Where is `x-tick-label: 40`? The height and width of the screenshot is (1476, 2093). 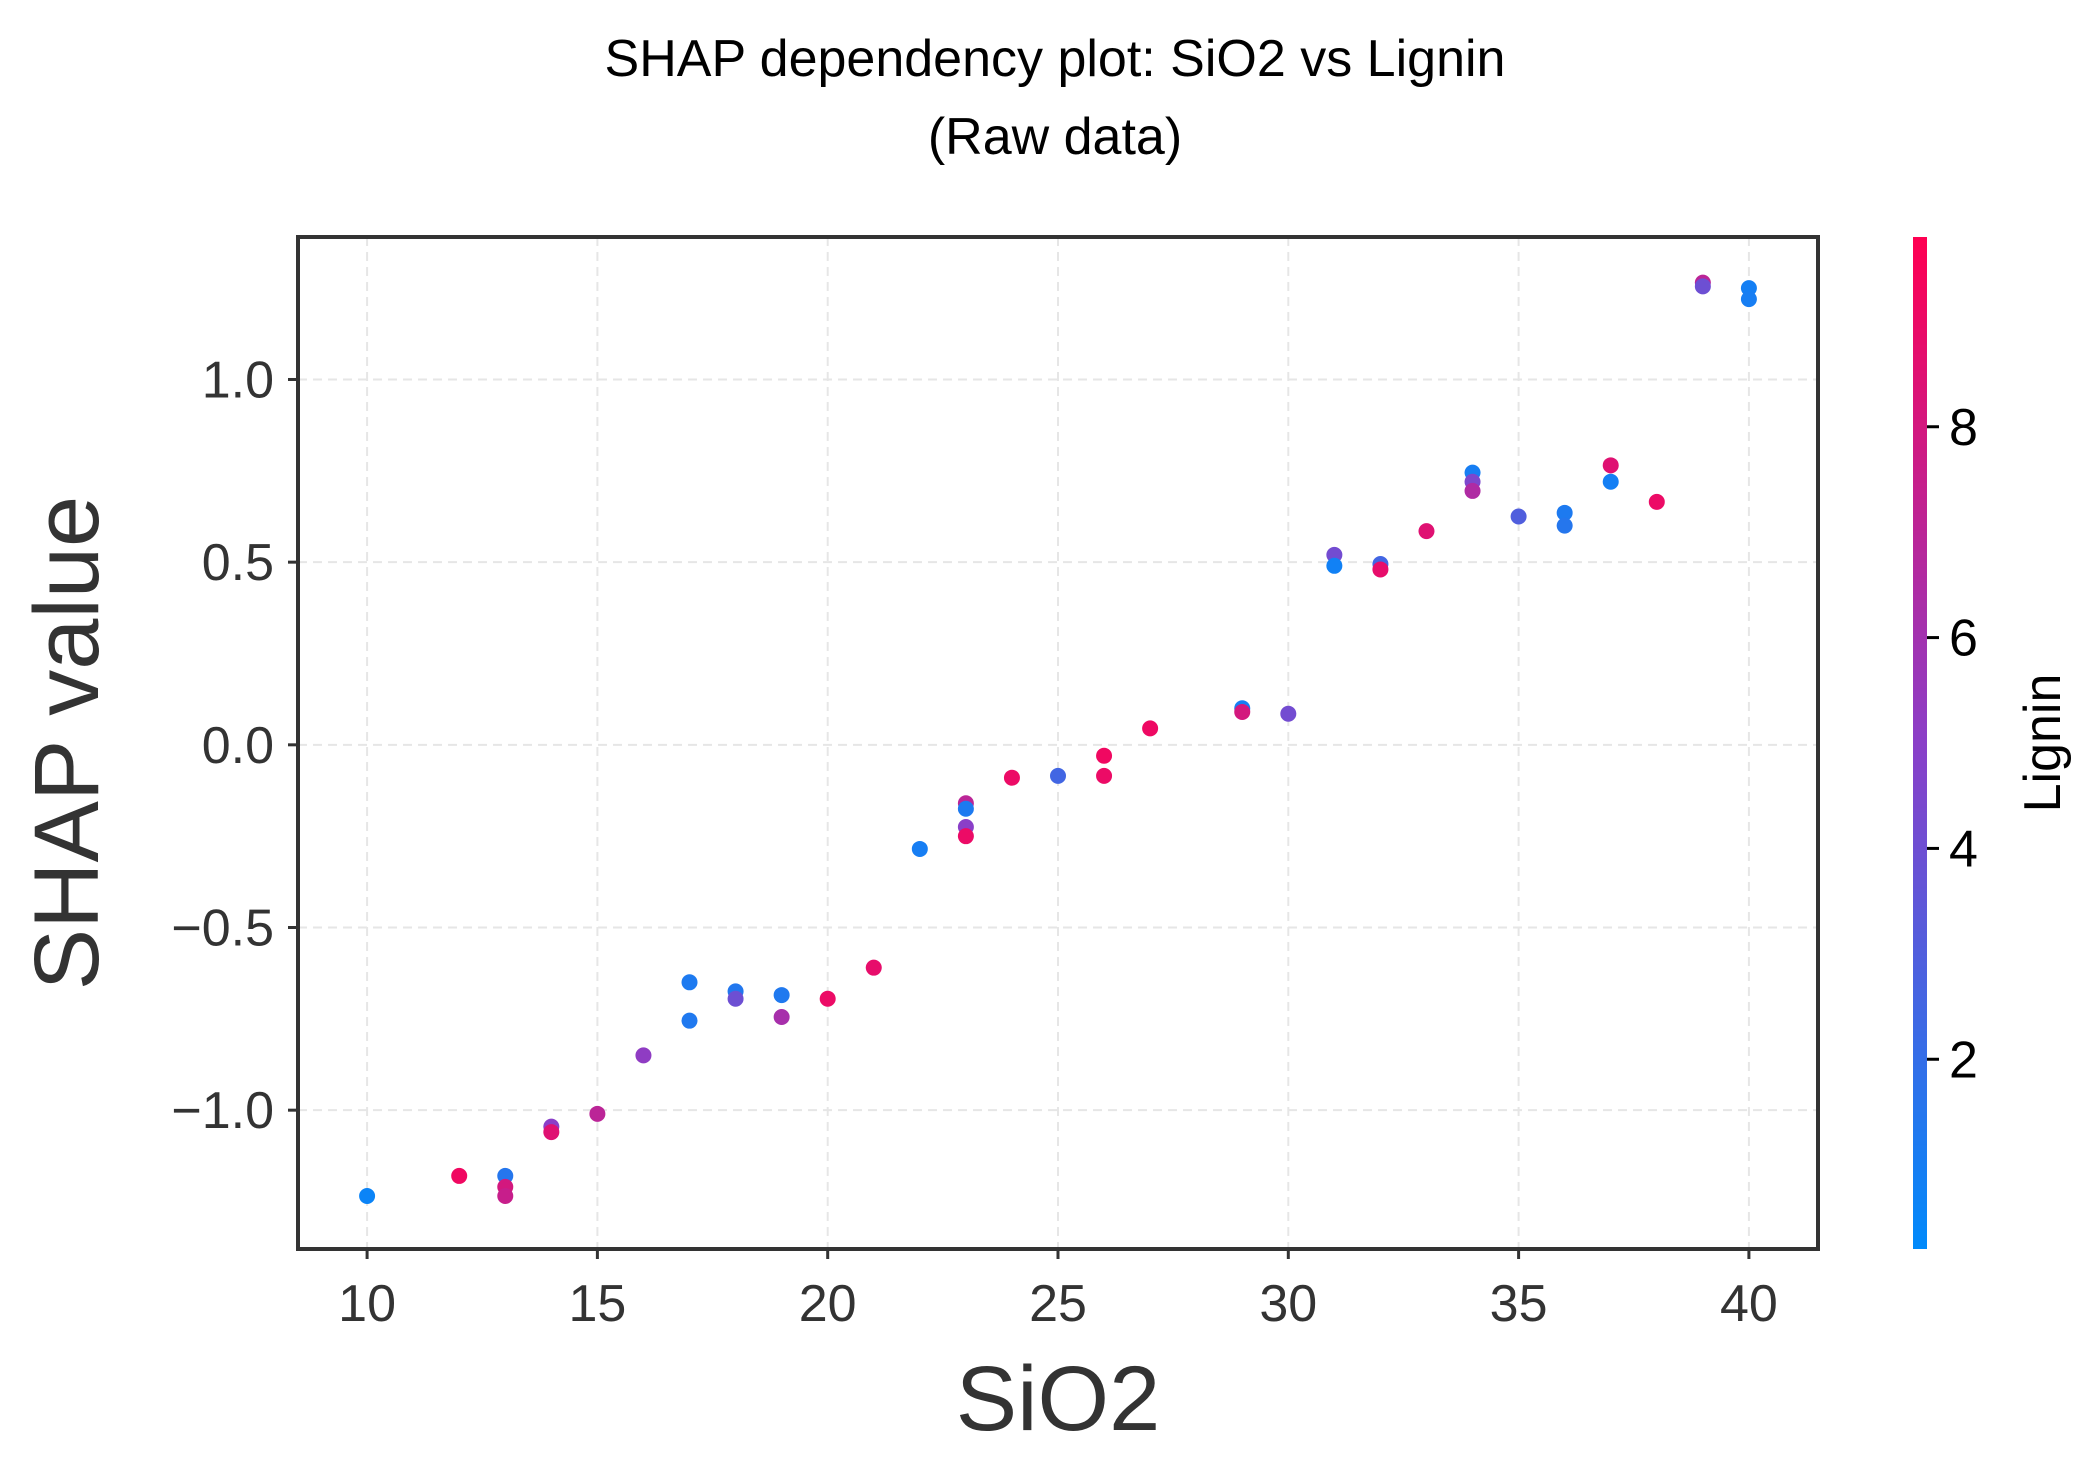 x-tick-label: 40 is located at coordinates (1749, 1304).